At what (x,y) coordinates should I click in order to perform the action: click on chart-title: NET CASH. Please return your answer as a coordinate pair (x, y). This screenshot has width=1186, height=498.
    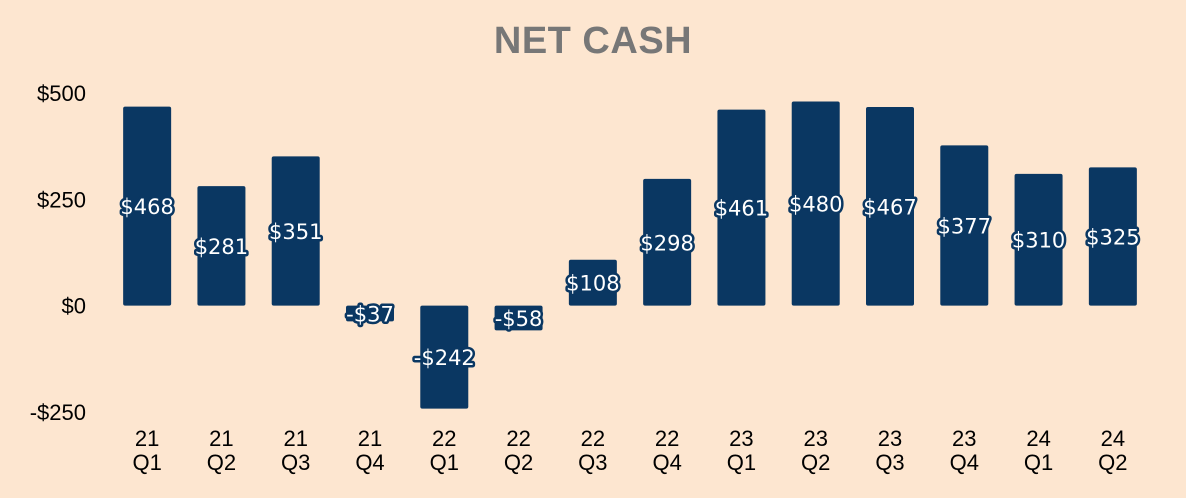
    Looking at the image, I should click on (593, 41).